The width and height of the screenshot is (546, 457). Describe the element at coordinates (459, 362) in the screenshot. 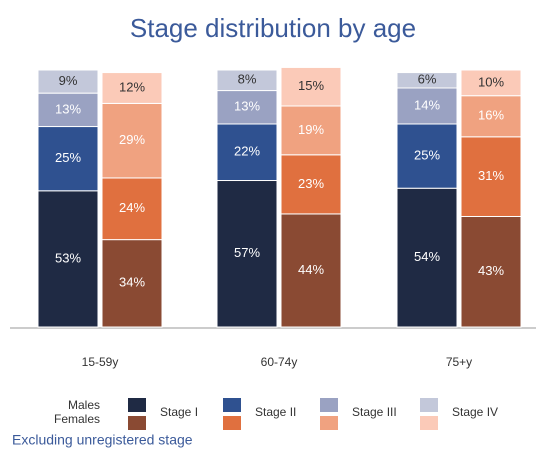

I see `x-tick-label: 75+y` at that location.